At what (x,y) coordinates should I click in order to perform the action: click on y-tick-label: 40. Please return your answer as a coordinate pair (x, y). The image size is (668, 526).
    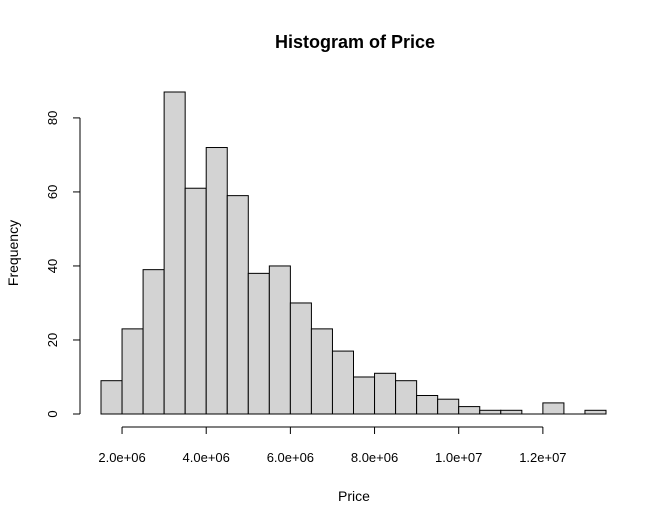
    Looking at the image, I should click on (52, 266).